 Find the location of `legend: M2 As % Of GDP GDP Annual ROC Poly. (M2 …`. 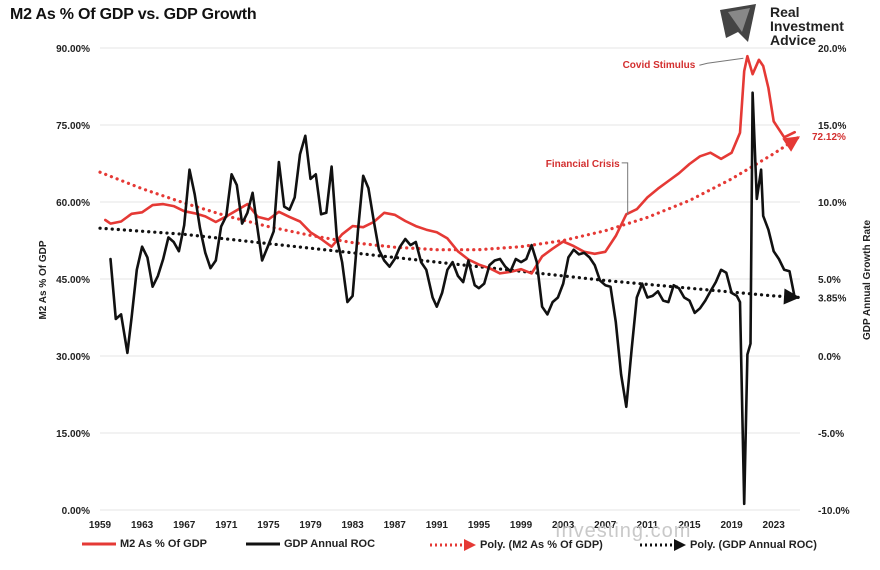

legend: M2 As % Of GDP GDP Annual ROC Poly. (M2 … is located at coordinates (460, 546).